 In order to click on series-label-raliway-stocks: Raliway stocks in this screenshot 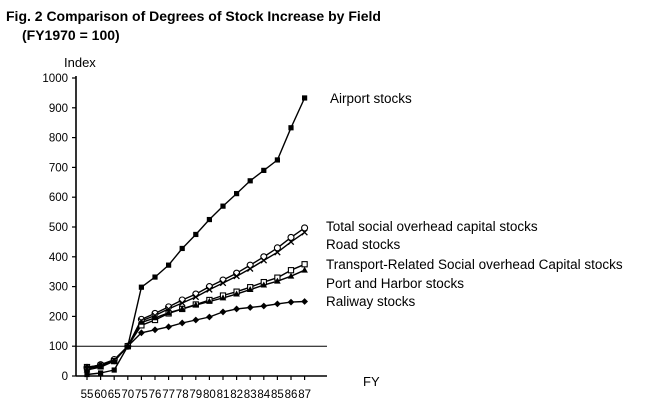, I will do `click(371, 301)`.